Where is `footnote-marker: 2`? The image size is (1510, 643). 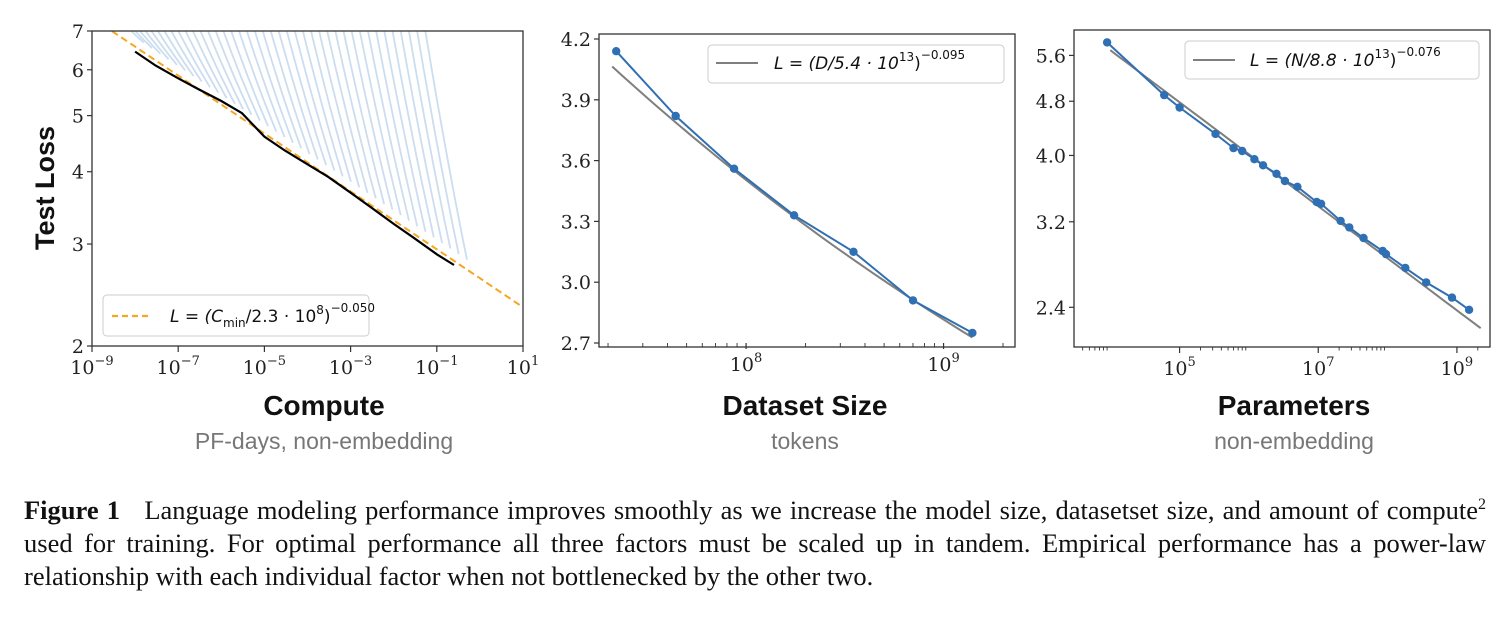 footnote-marker: 2 is located at coordinates (1482, 504).